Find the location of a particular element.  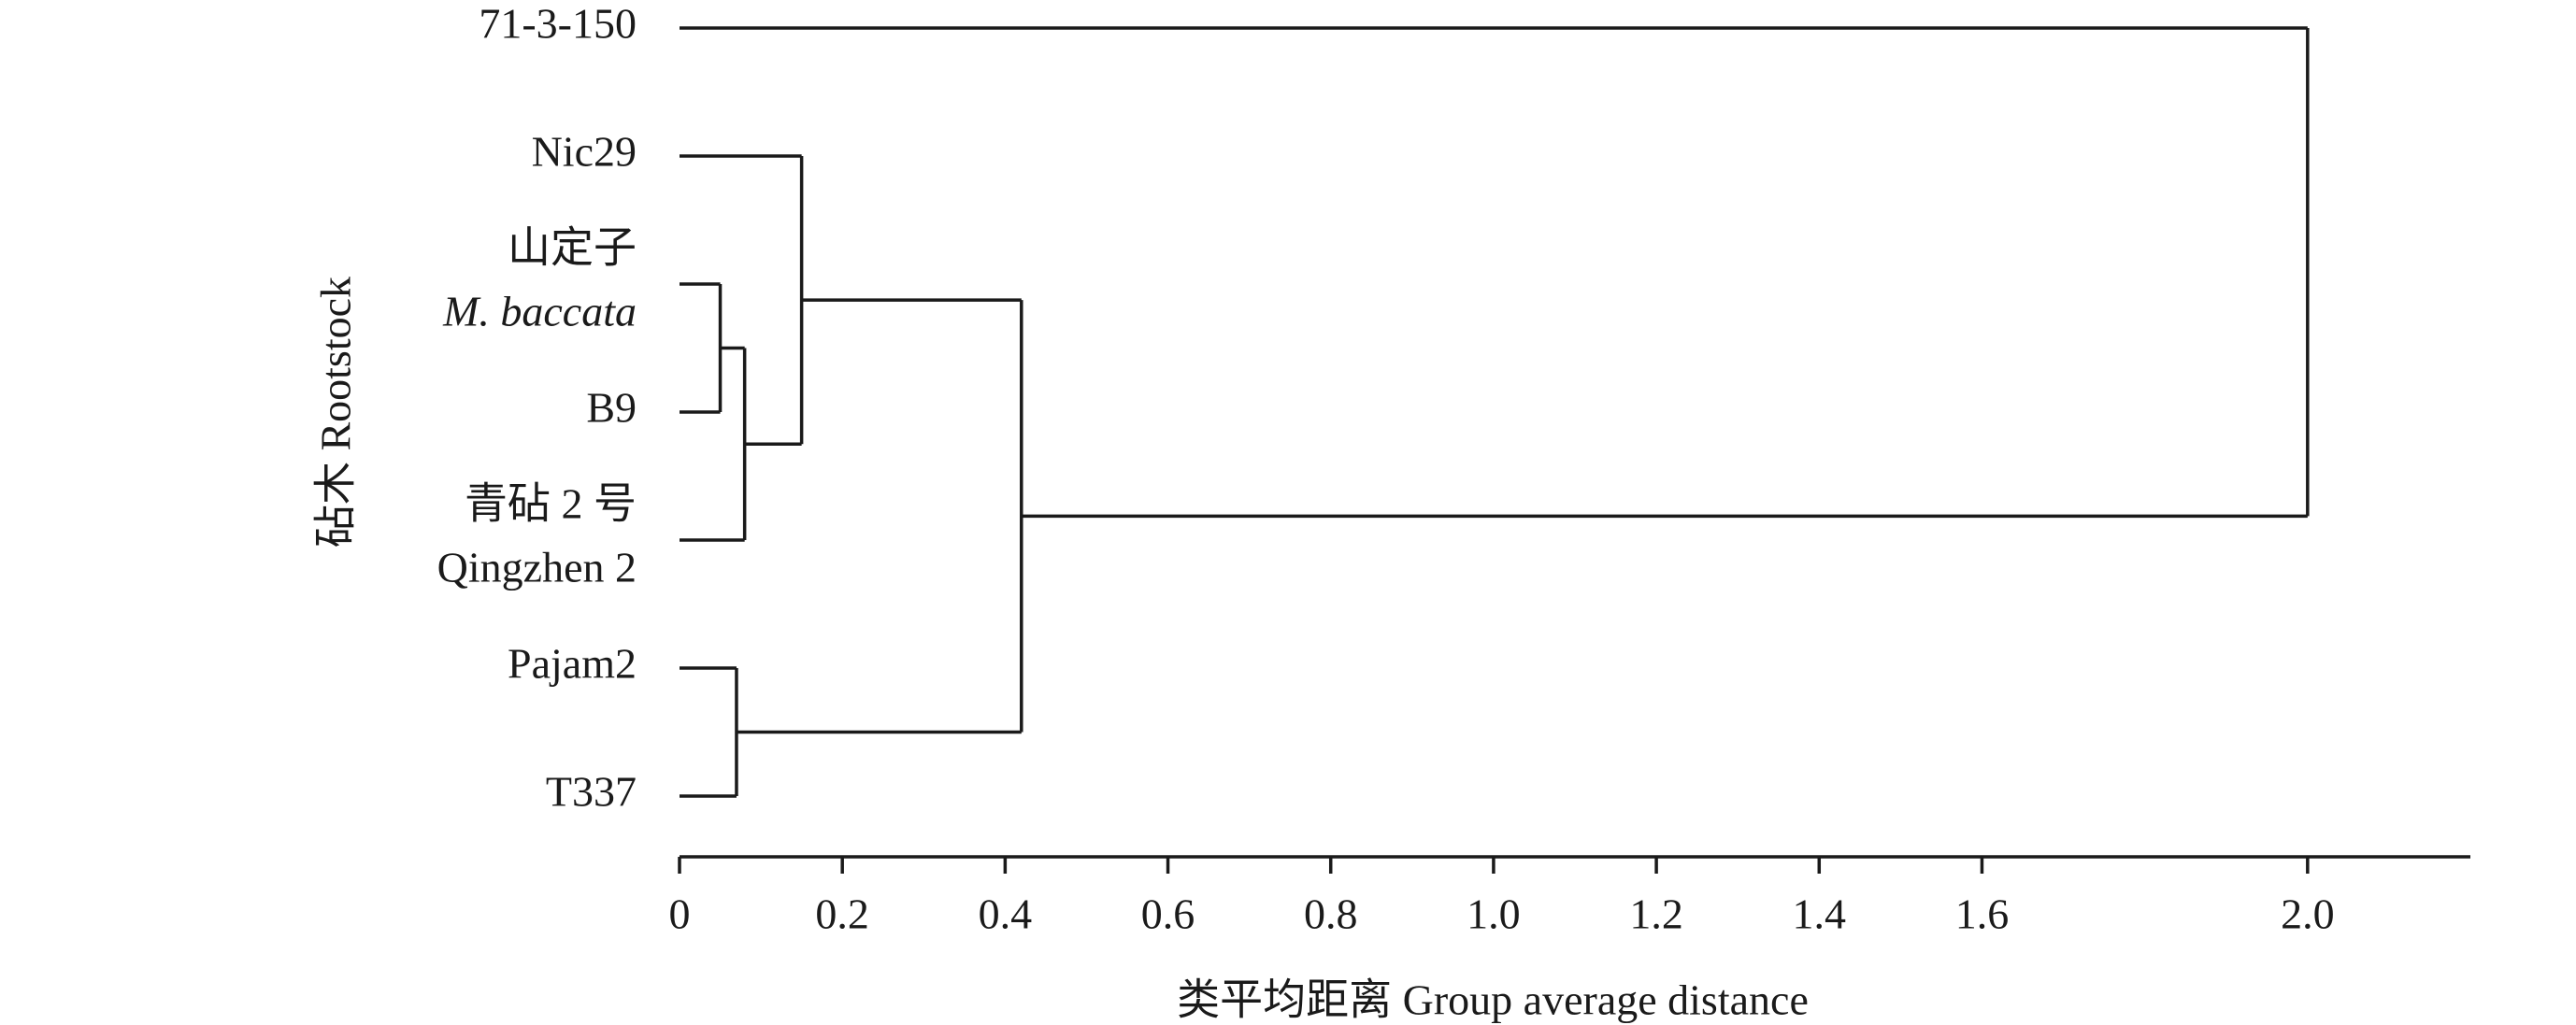

leaf-label: M. baccata is located at coordinates (539, 311).